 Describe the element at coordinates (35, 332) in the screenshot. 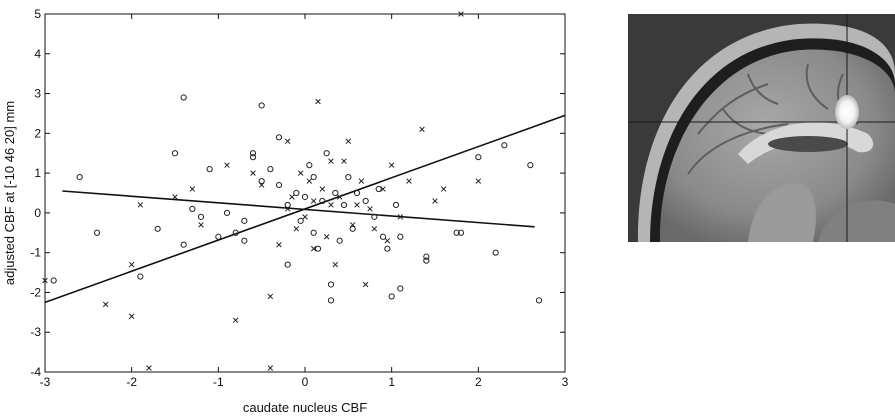

I see `y-tick-label: -3` at that location.